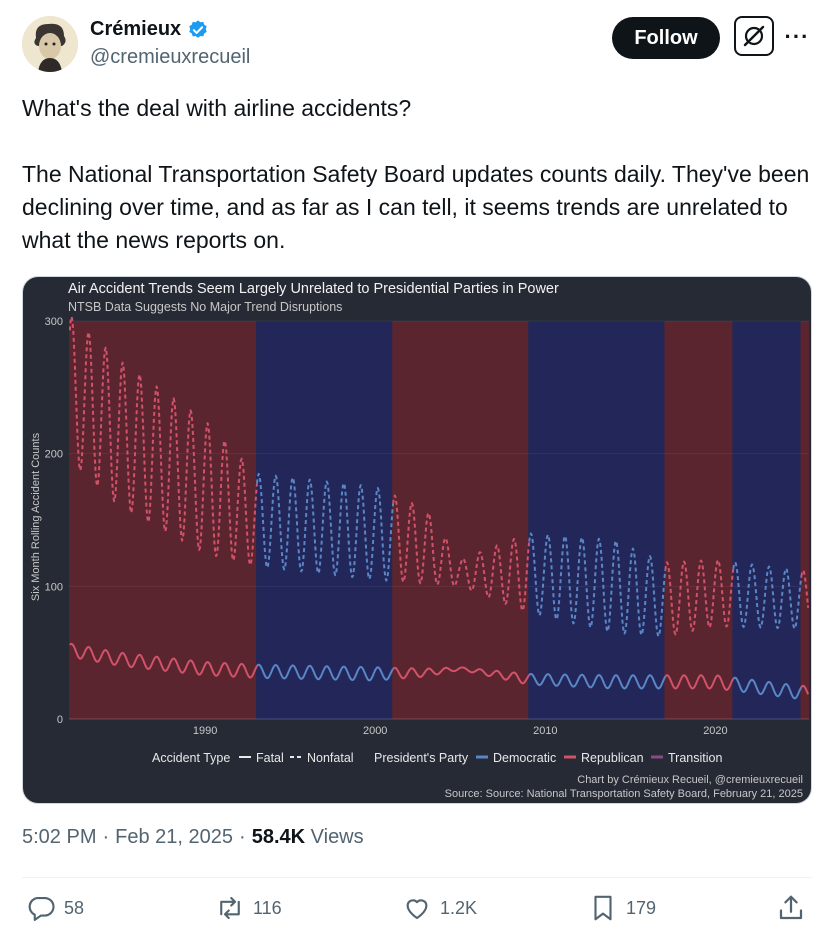 The height and width of the screenshot is (944, 834). I want to click on legend-democratic: Democratic, so click(524, 758).